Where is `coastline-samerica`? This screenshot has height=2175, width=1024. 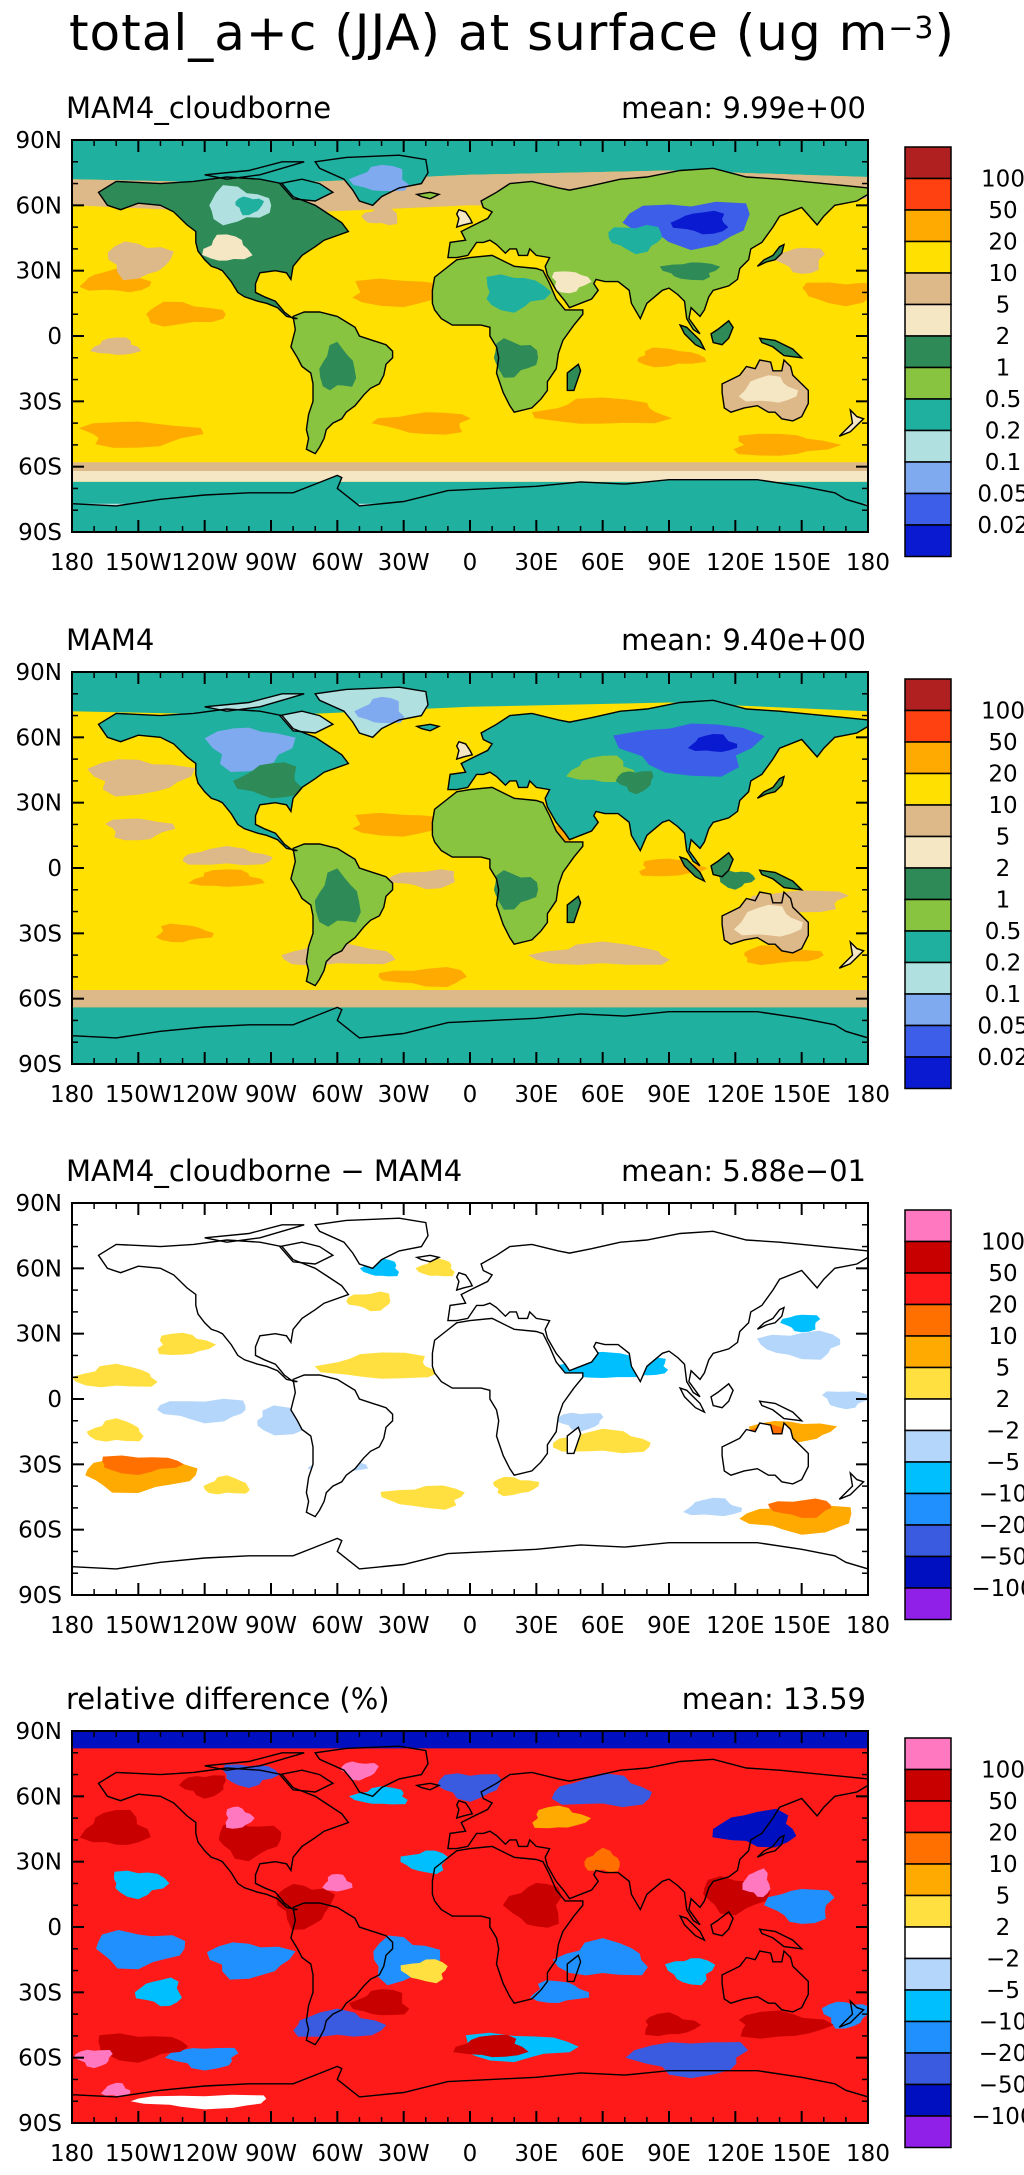 coastline-samerica is located at coordinates (342, 1974).